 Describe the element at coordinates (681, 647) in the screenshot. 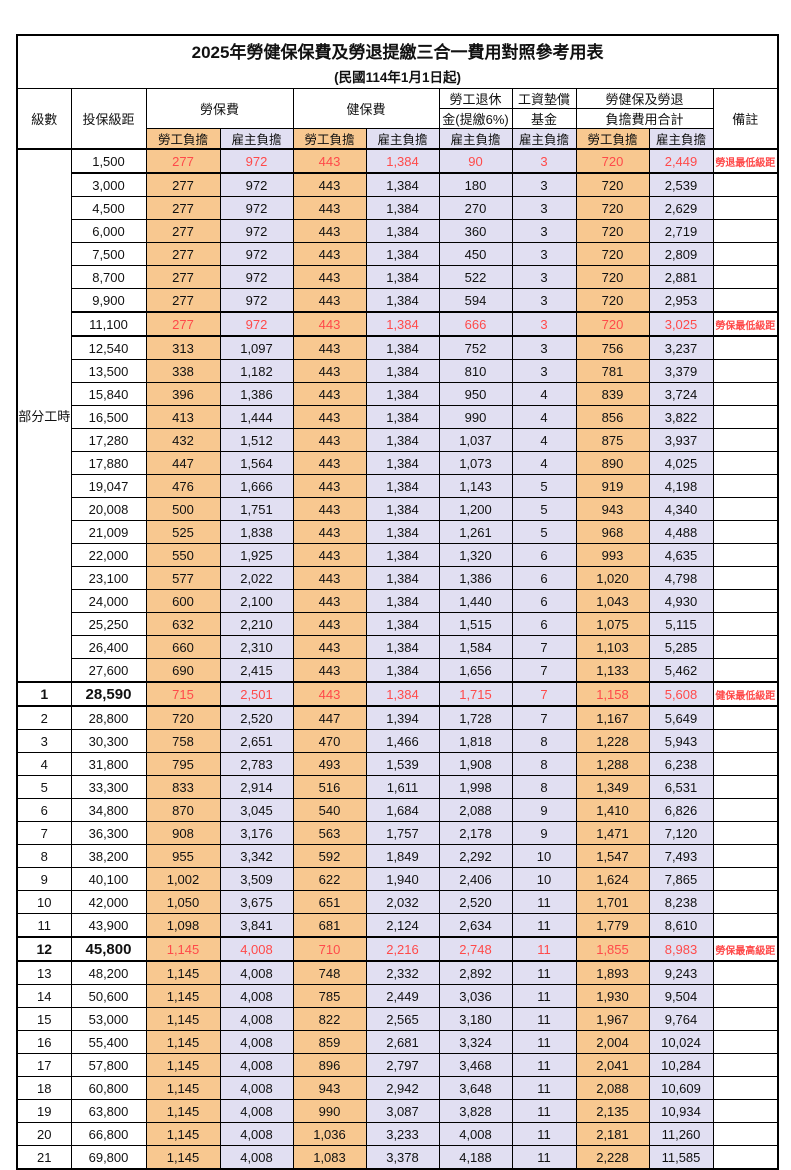

I see `value-cell: 5,285` at that location.